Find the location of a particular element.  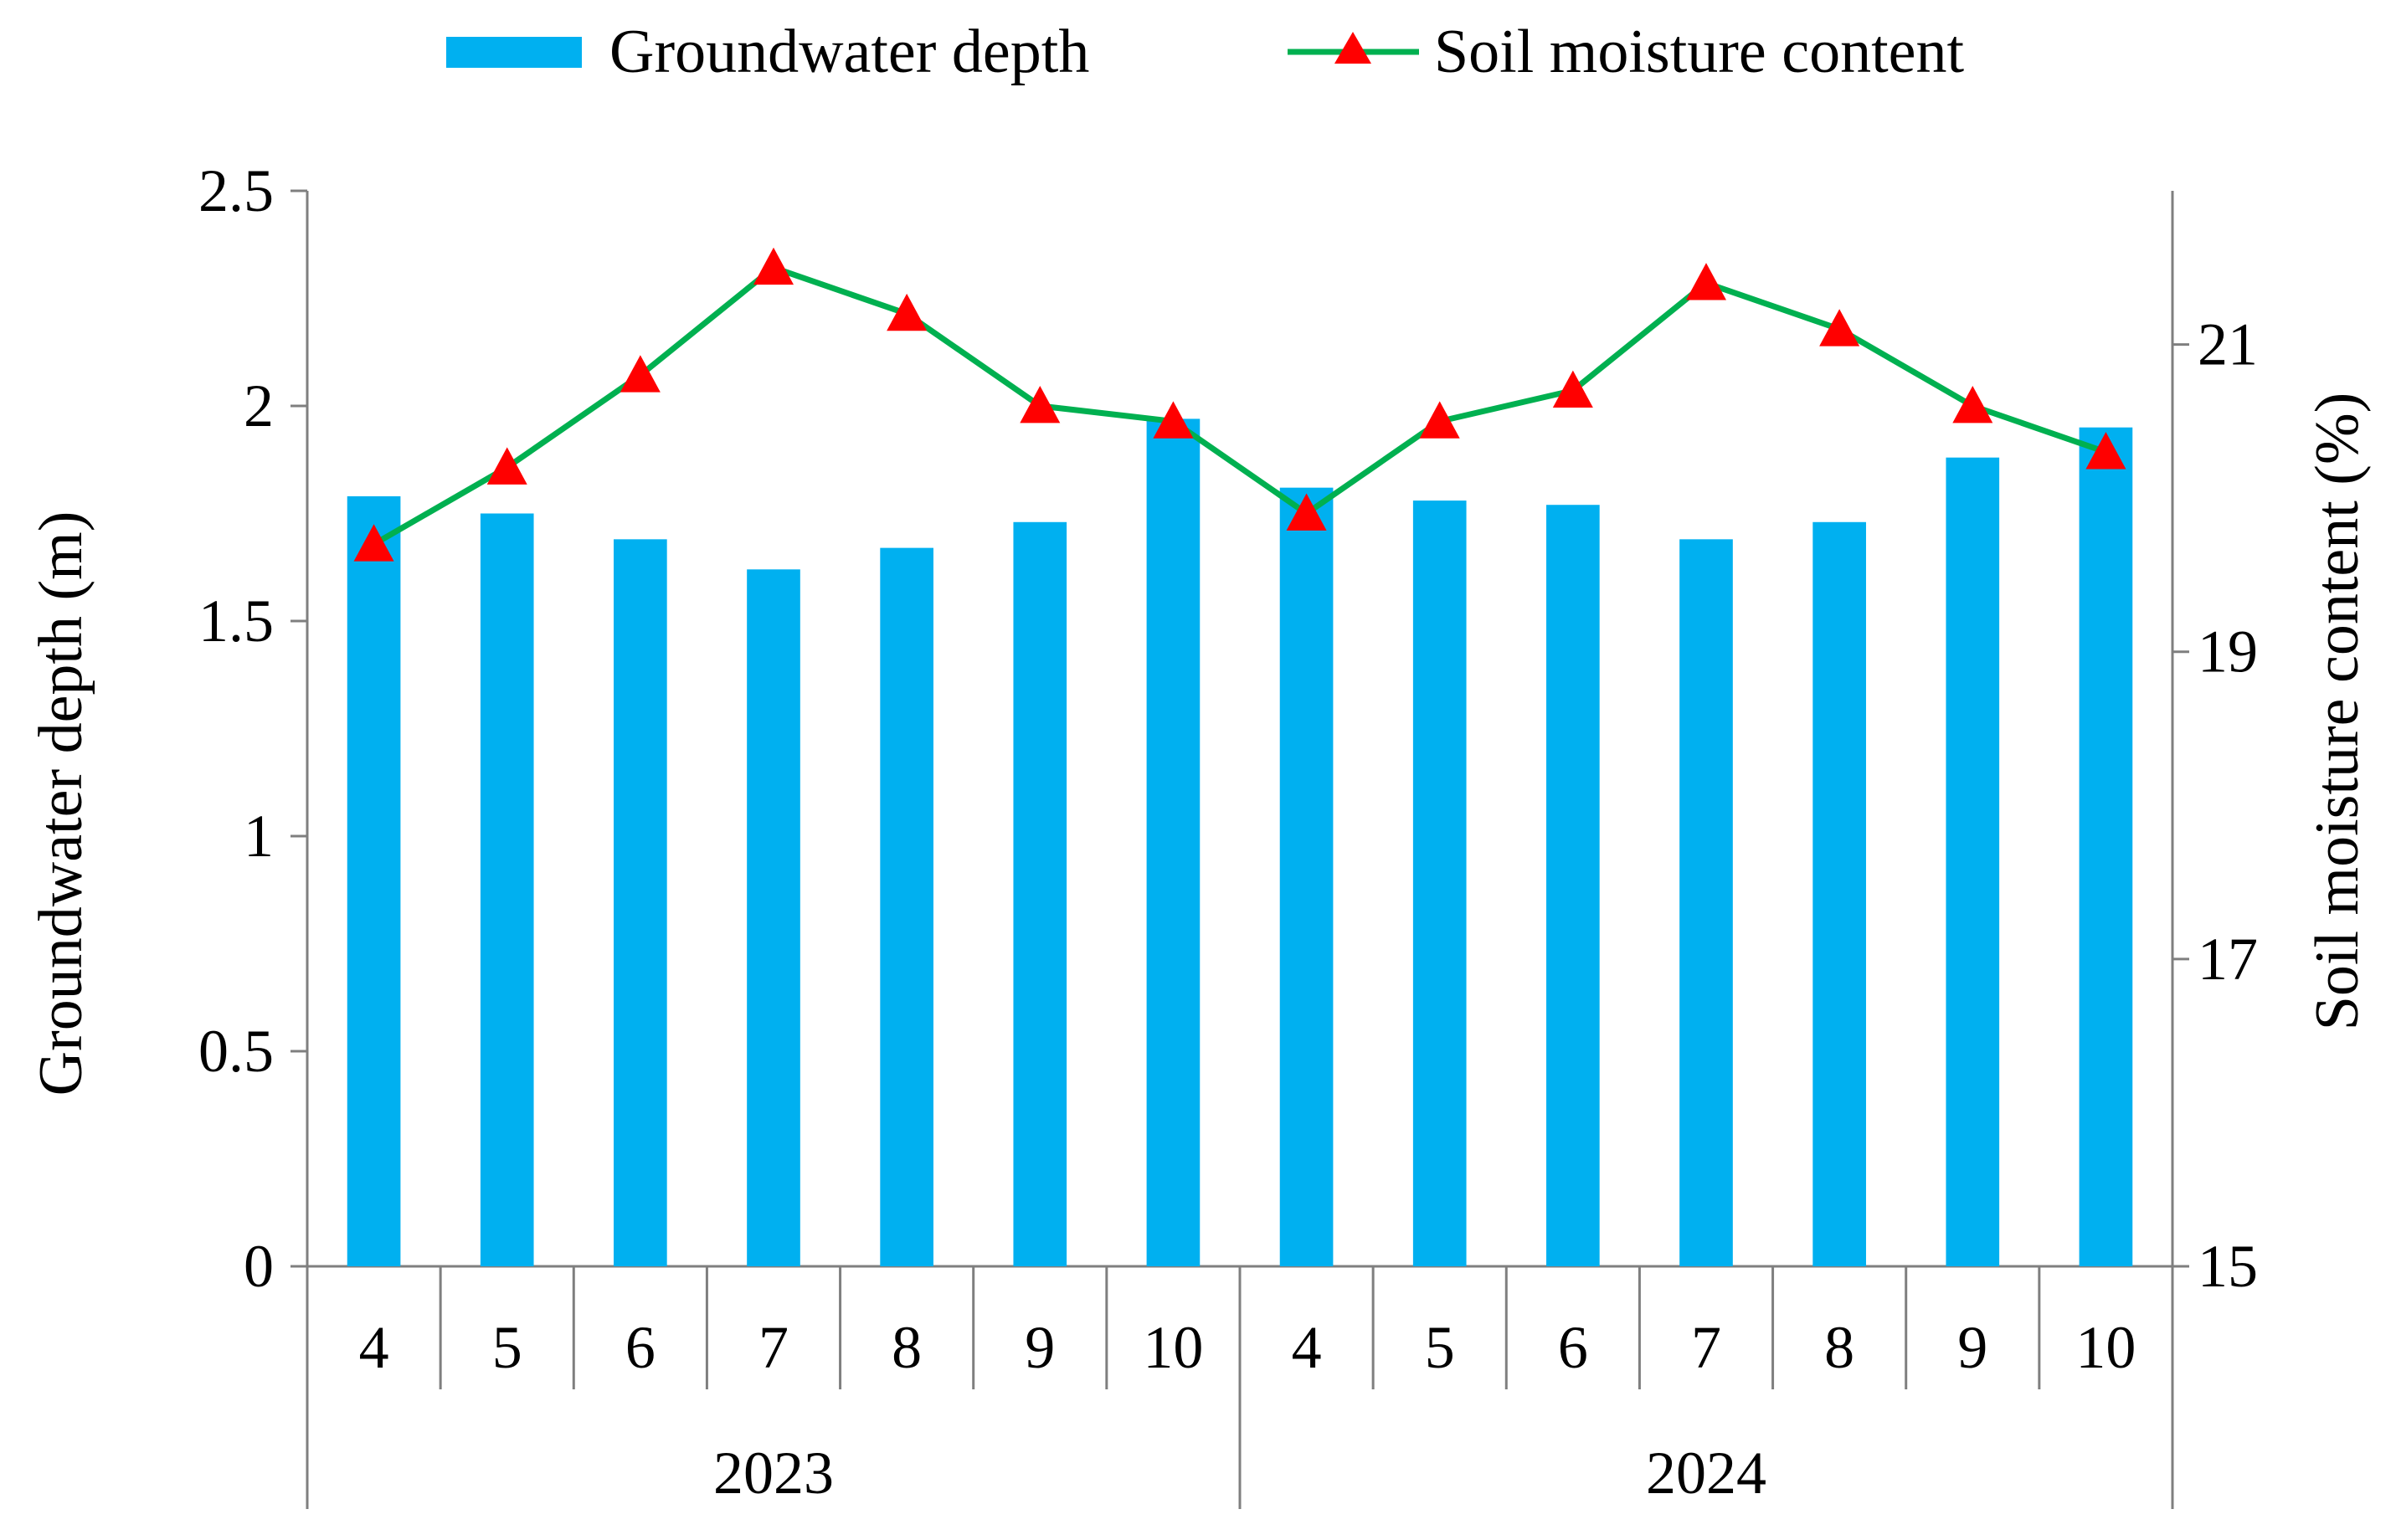

right-axis-tick-label: 15 is located at coordinates (2228, 1266).